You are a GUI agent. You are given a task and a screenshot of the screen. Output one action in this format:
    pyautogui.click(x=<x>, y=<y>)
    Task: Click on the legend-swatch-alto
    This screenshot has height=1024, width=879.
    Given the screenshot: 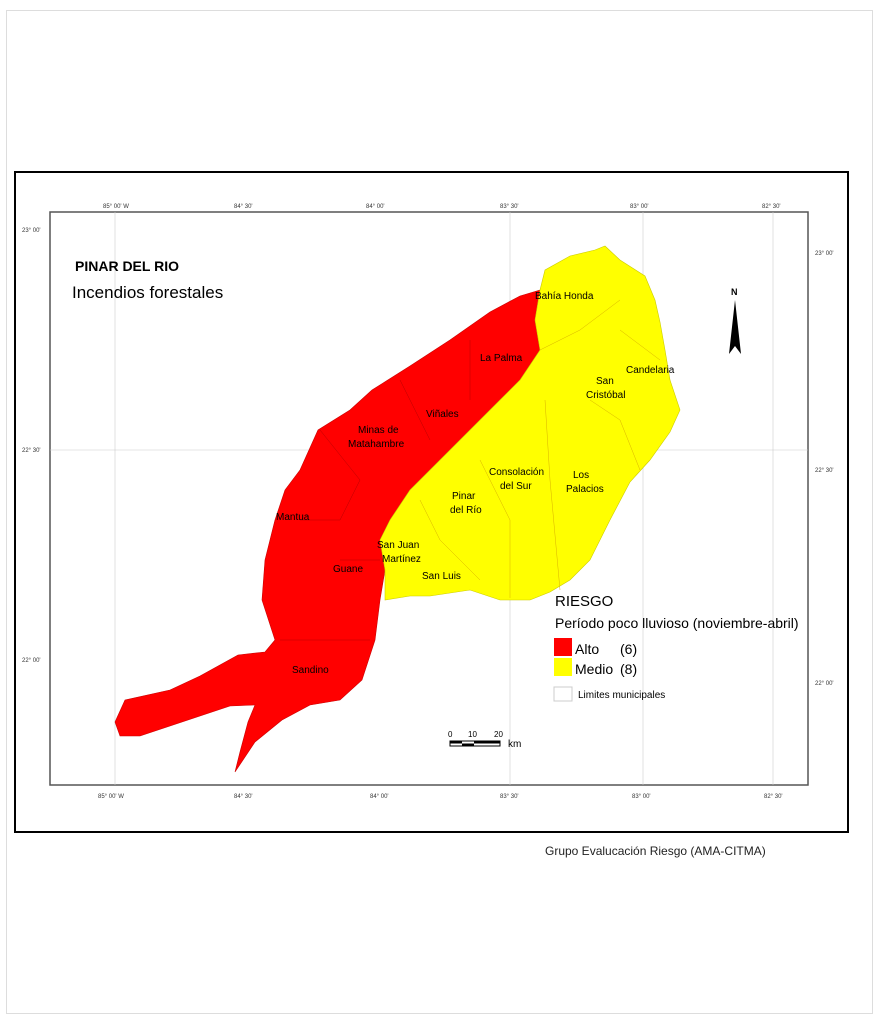 What is the action you would take?
    pyautogui.click(x=563, y=647)
    